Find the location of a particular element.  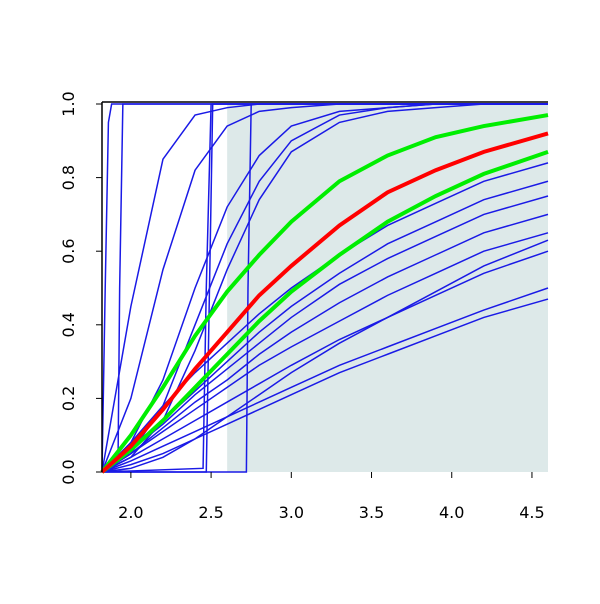

y-tick-label: 0.0 is located at coordinates (68, 471).